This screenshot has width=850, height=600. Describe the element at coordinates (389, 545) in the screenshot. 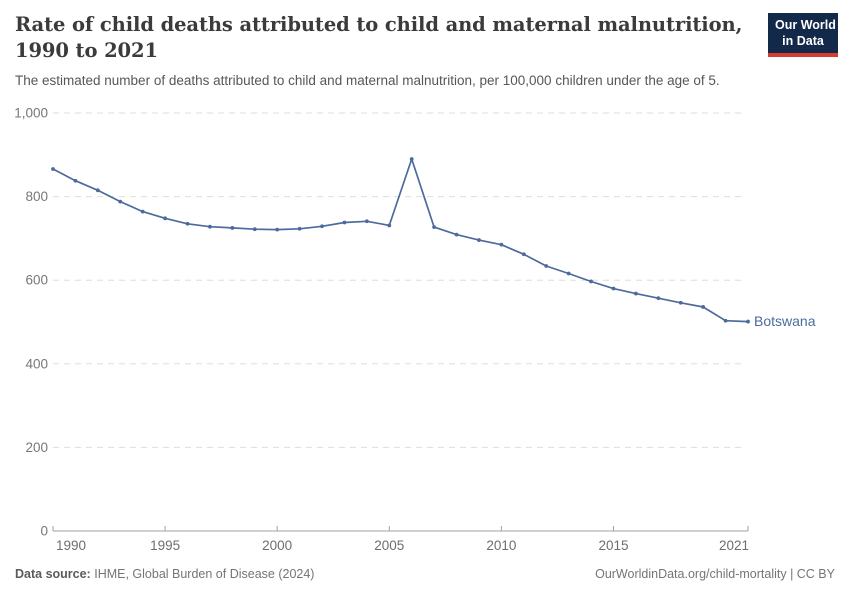

I see `x-tick-label: 2005` at that location.